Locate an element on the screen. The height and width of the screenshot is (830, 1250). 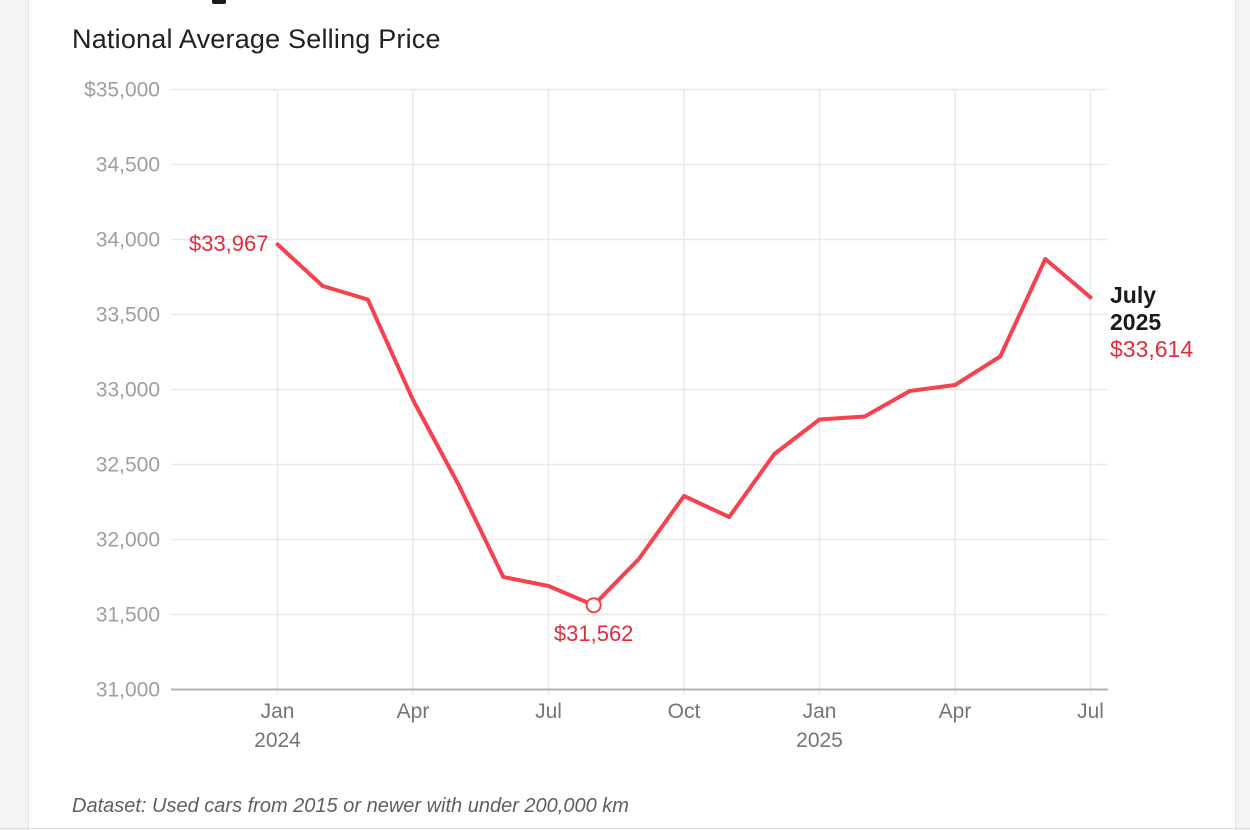
x-axis-year-label: 2024 is located at coordinates (277, 740).